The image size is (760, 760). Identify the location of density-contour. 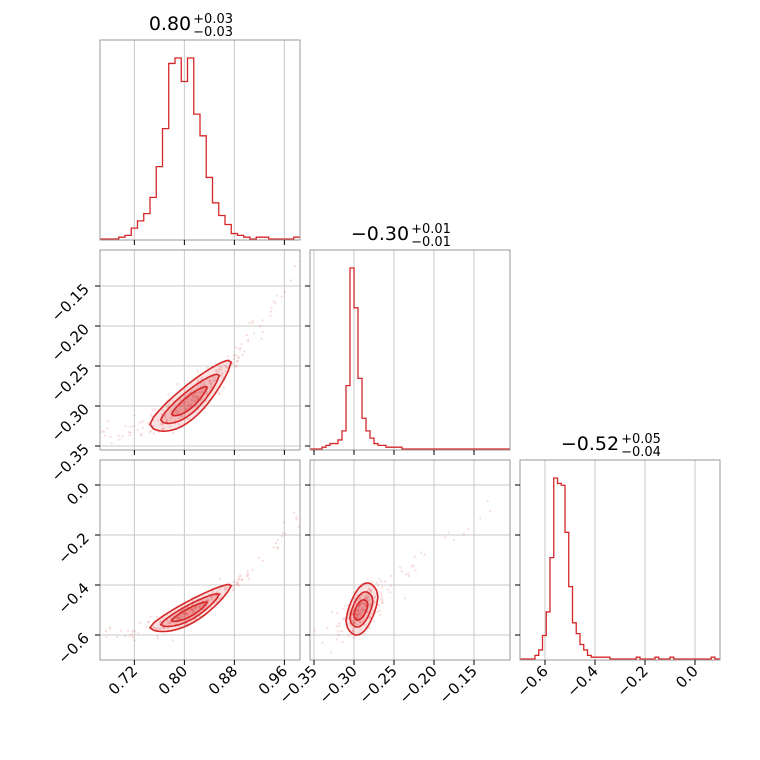
(189, 401).